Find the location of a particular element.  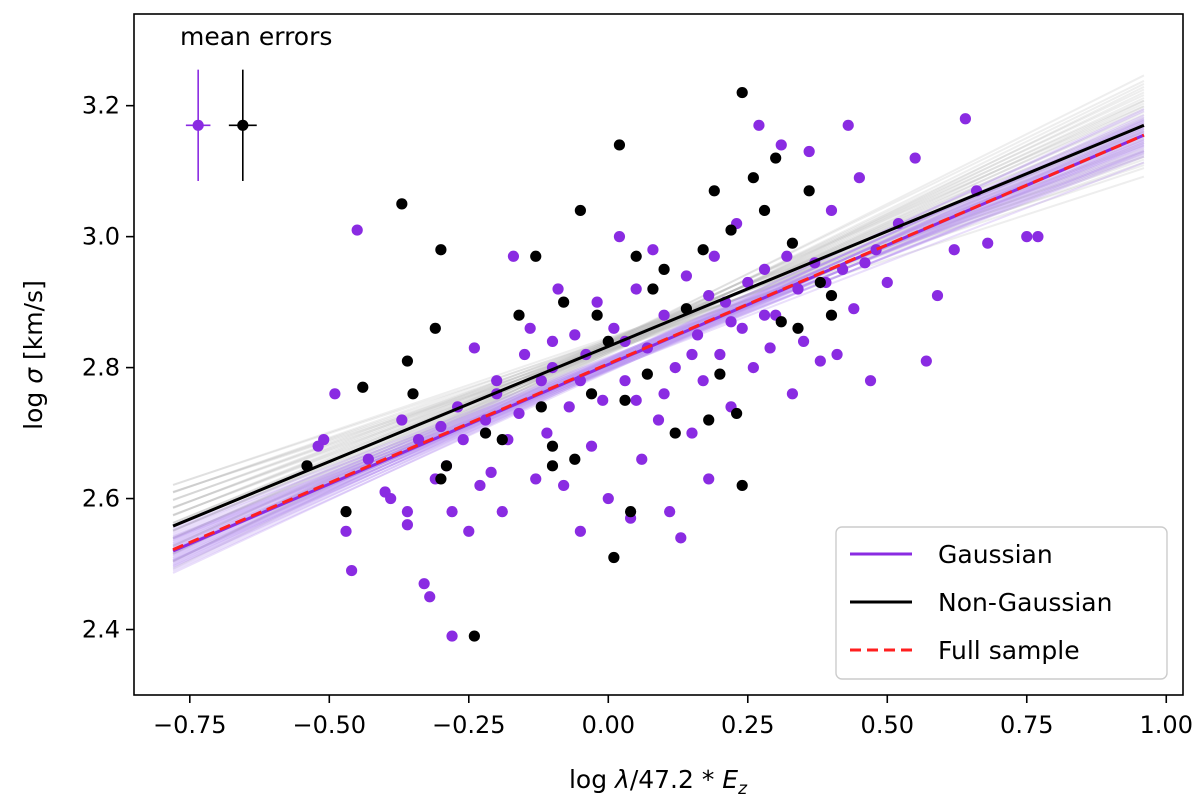

y-tick-label: 3.0 is located at coordinates (101, 237).